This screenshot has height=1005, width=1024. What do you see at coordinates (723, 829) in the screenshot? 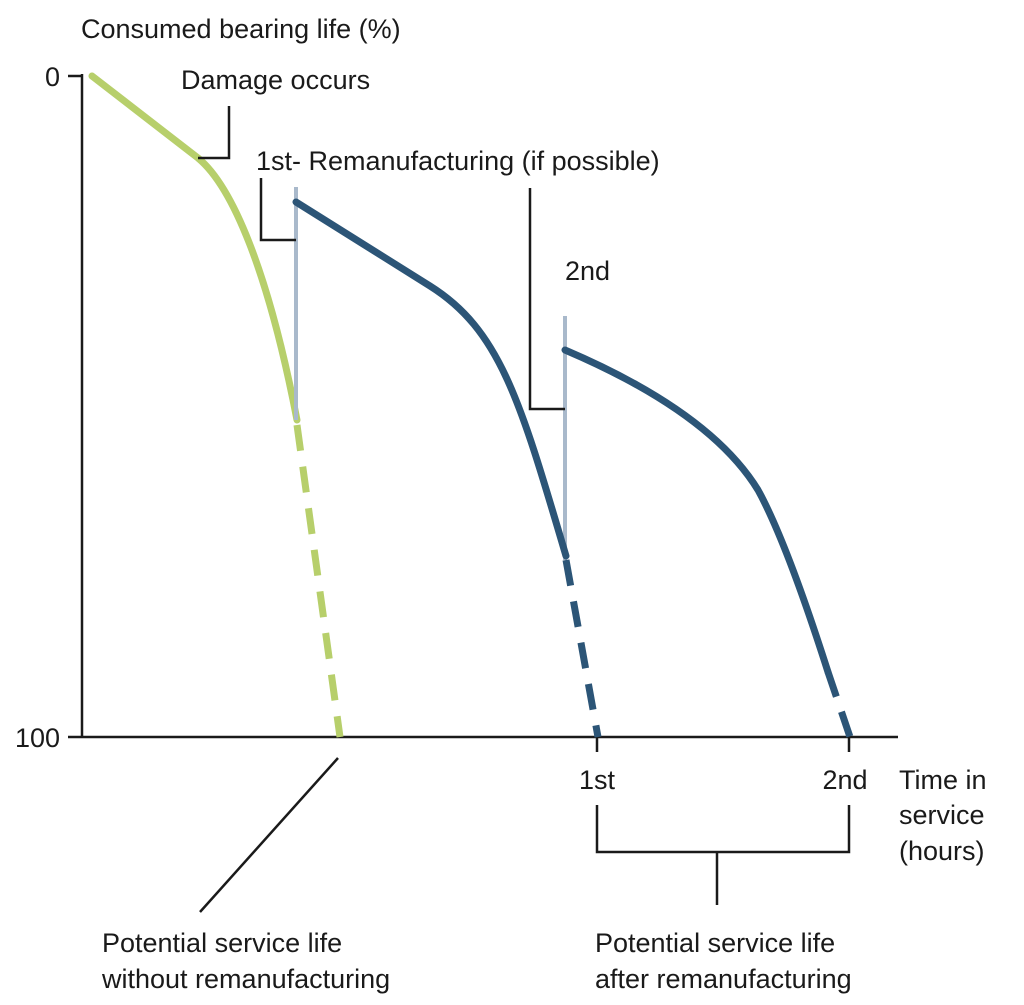
I see `after-reman-bracket` at bounding box center [723, 829].